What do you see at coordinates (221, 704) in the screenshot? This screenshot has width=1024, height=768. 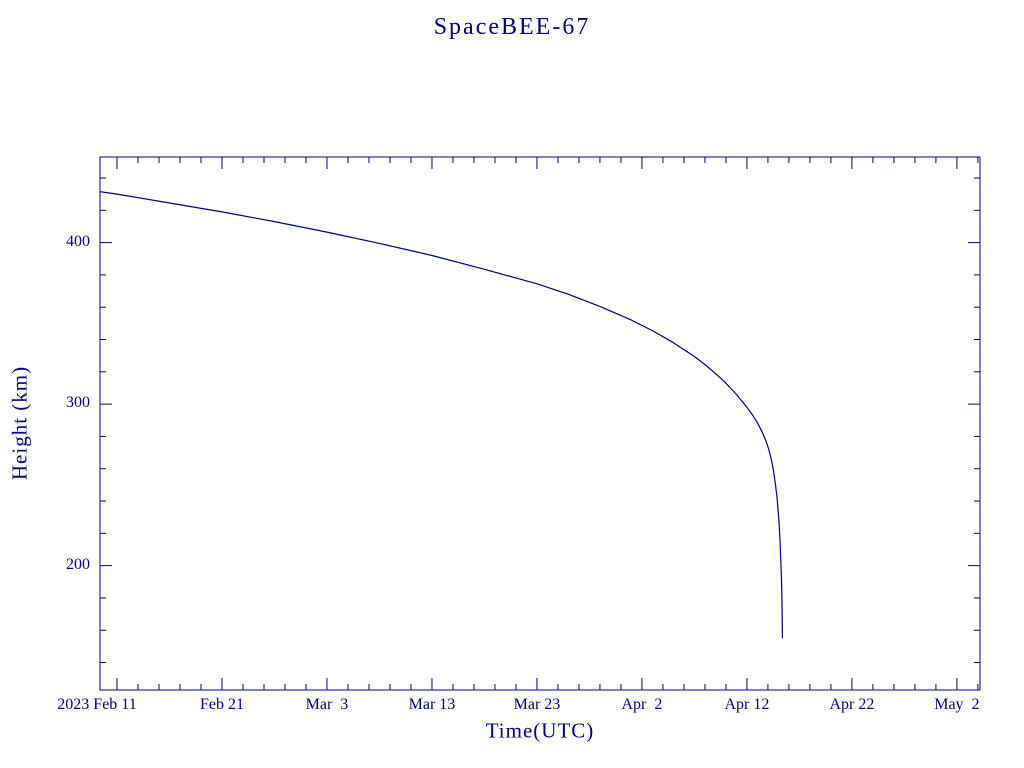 I see `x-tick-label: Feb 21` at bounding box center [221, 704].